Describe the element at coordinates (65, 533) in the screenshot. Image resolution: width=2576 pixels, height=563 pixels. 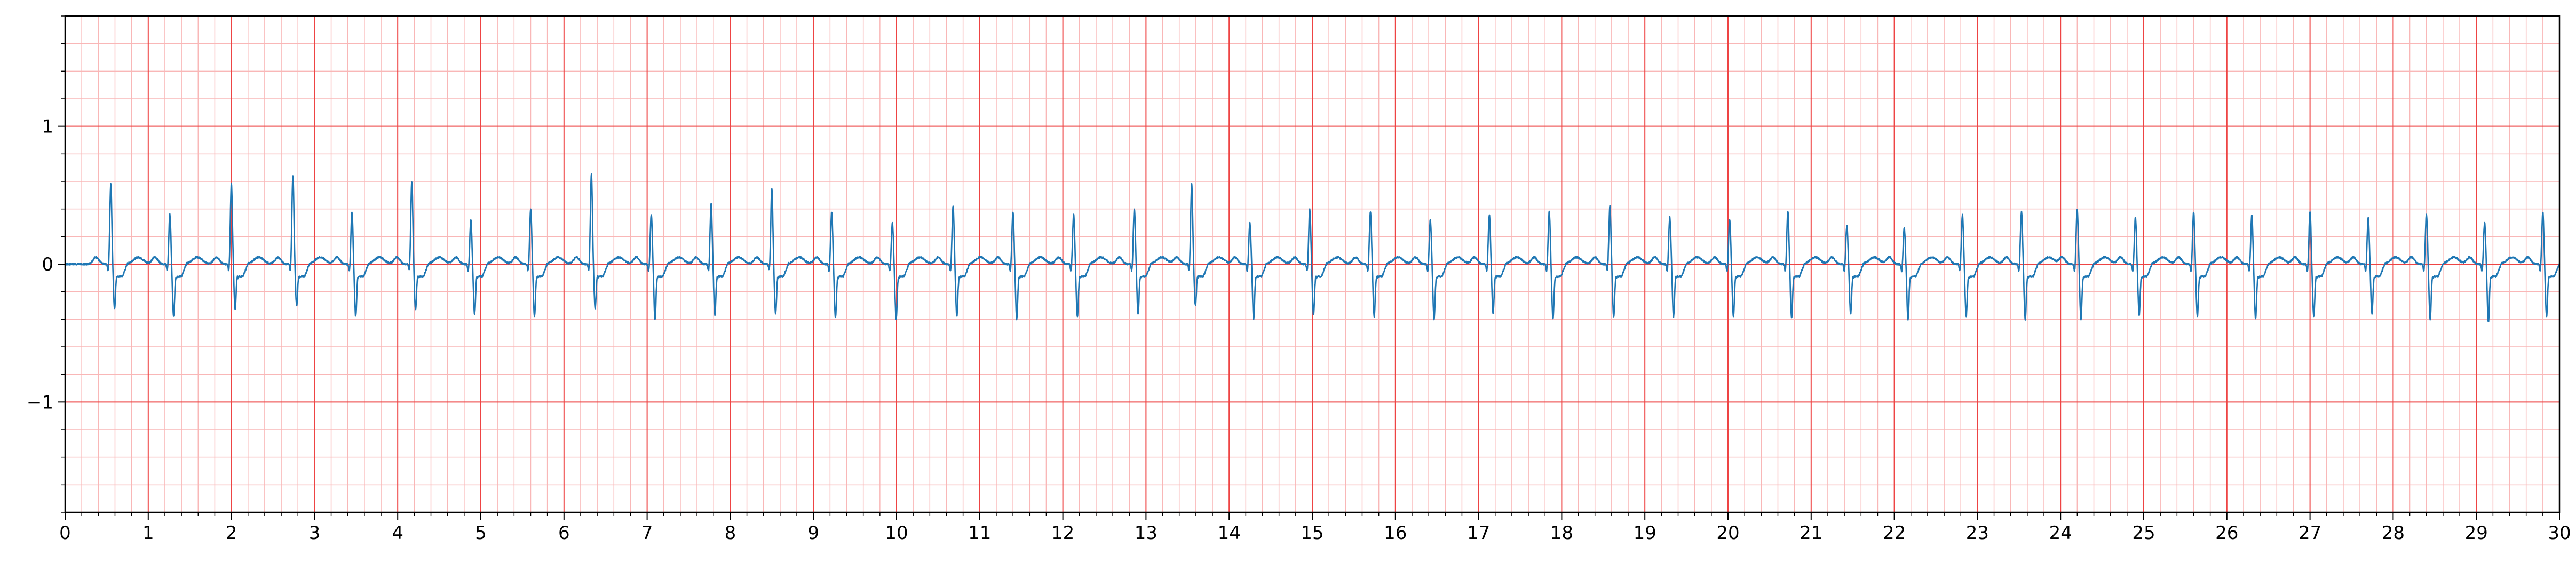
I see `x-tick-label: 0` at that location.